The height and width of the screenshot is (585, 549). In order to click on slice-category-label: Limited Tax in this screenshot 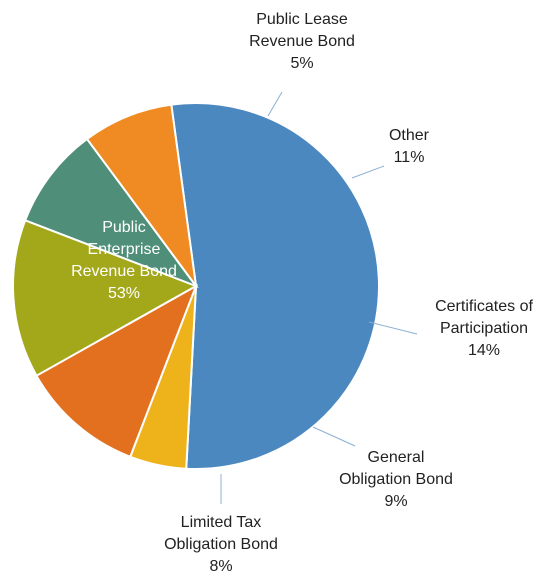, I will do `click(221, 522)`.